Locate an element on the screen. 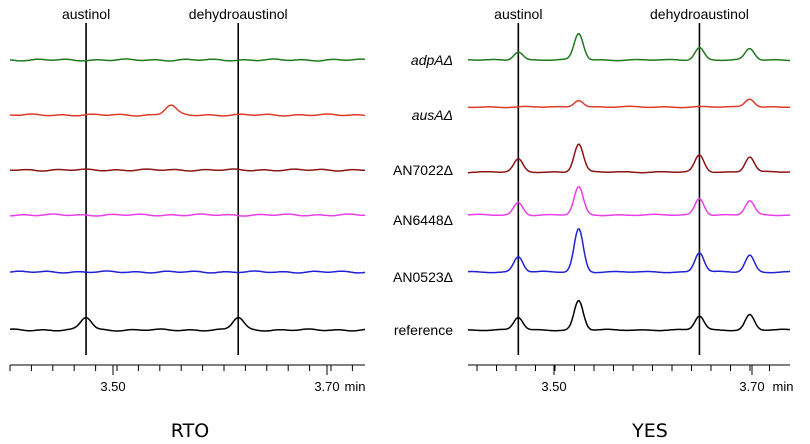 This screenshot has height=444, width=810. series-label: AN7022Δ is located at coordinates (423, 170).